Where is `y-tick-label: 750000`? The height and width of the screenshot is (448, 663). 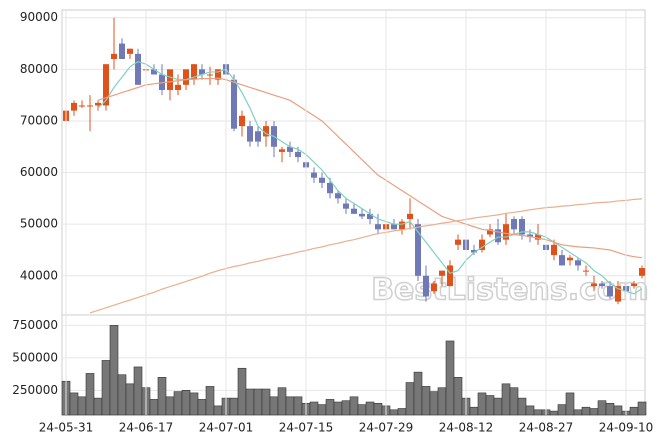 y-tick-label: 750000 is located at coordinates (35, 325).